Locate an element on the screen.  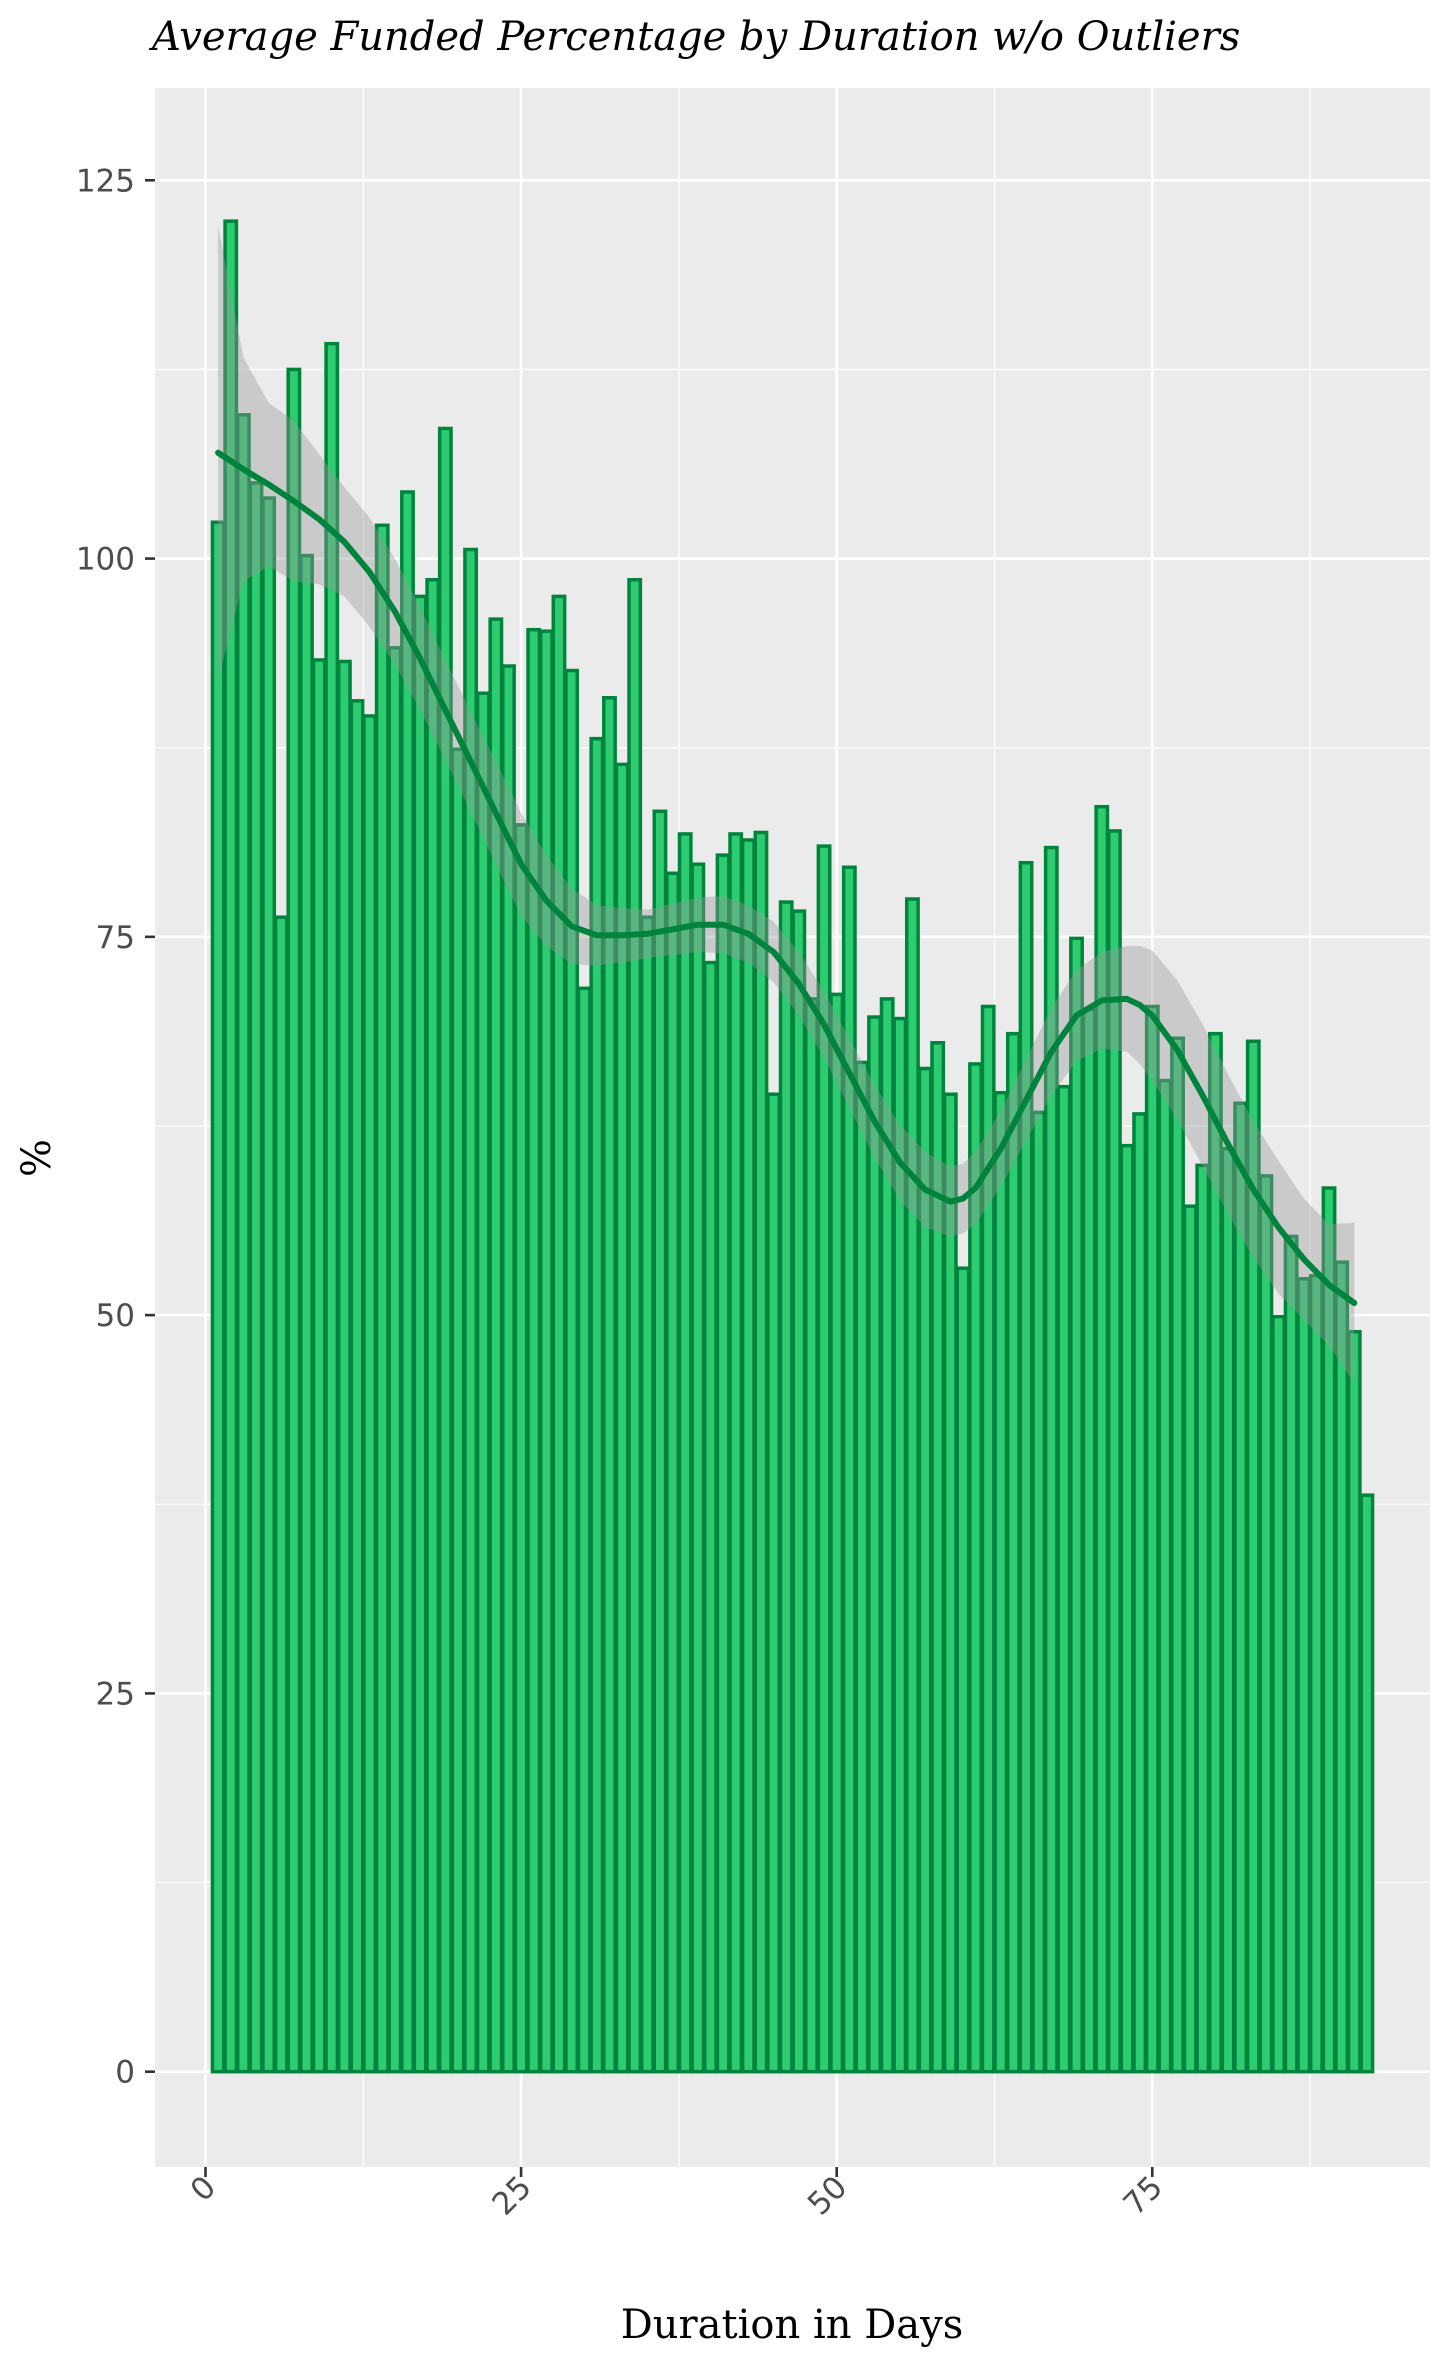
y-axis: 0 25 50 75 100 125 is located at coordinates (115, 1127).